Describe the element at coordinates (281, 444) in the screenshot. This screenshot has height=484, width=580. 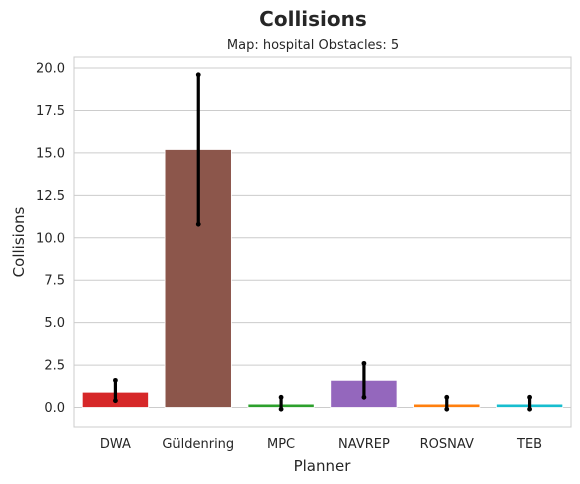
I see `x-tick-label: MPC` at that location.